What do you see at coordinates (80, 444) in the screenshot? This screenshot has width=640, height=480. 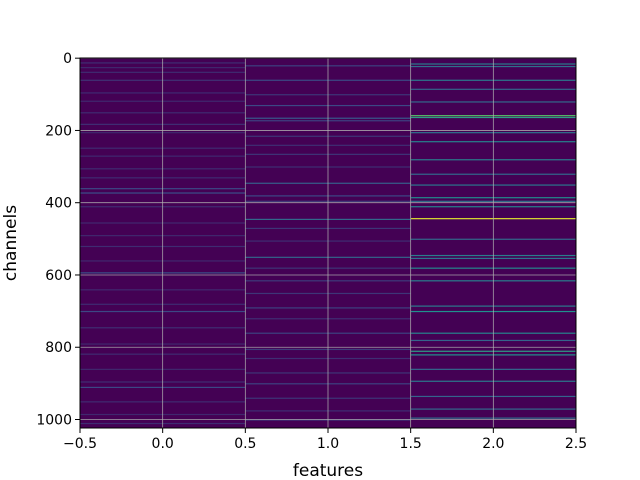 I see `x-tick-label: −0.5` at bounding box center [80, 444].